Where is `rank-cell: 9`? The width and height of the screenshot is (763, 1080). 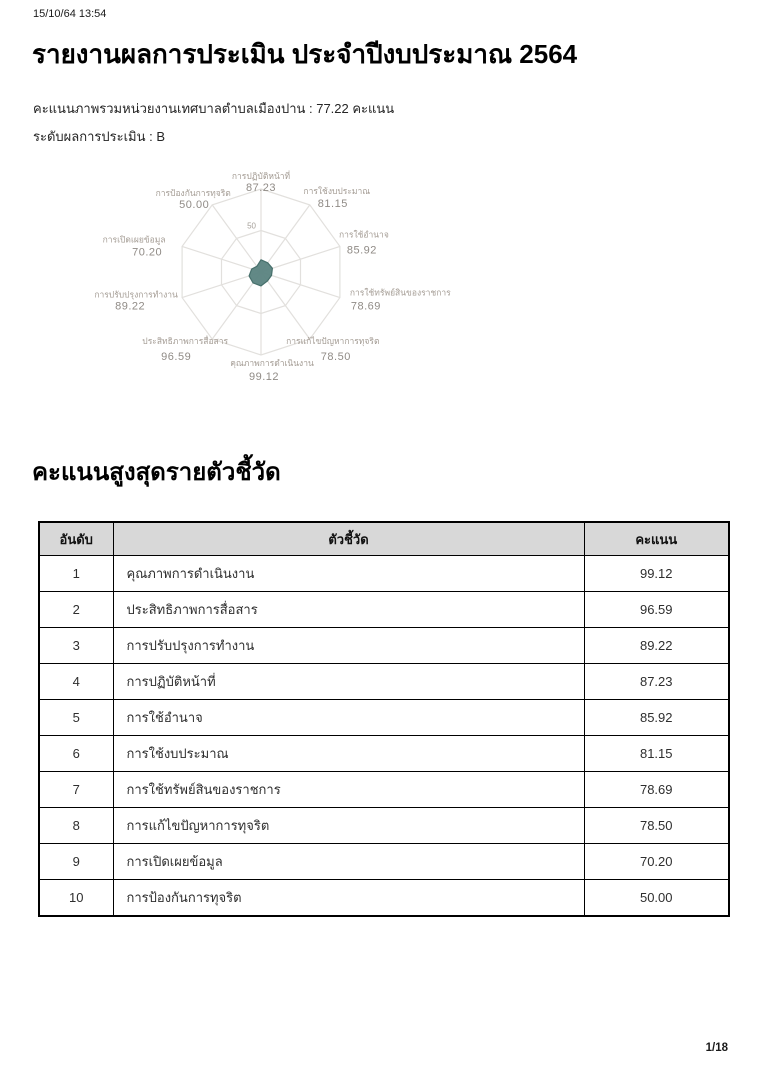
rank-cell: 9 is located at coordinates (76, 861).